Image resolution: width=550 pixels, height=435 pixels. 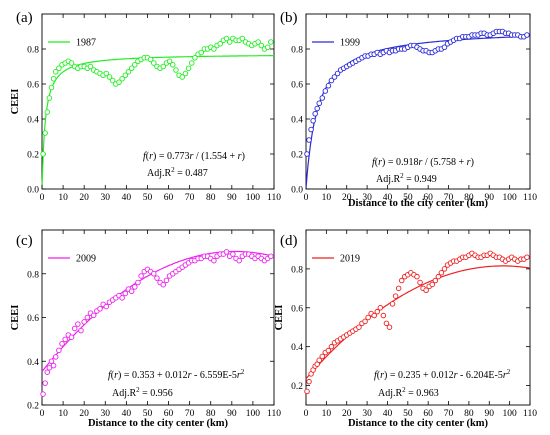 What do you see at coordinates (191, 173) in the screenshot?
I see `adj-r2-value: = 0.487` at bounding box center [191, 173].